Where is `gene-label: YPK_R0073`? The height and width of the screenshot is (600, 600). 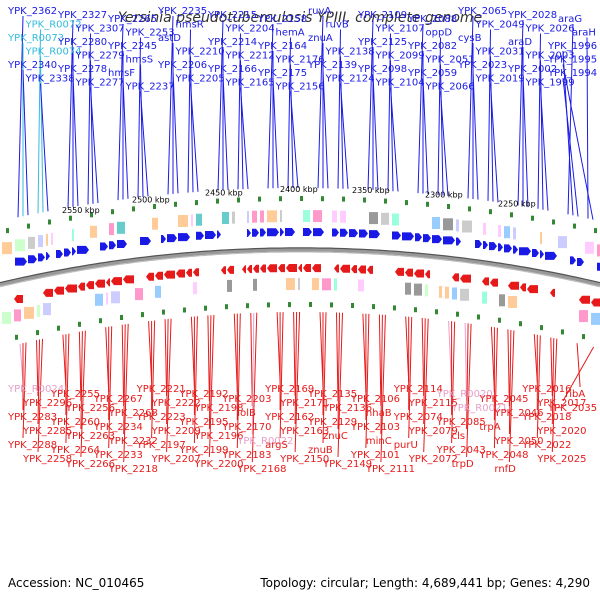 gene-label: YPK_R0073 is located at coordinates (35, 38).